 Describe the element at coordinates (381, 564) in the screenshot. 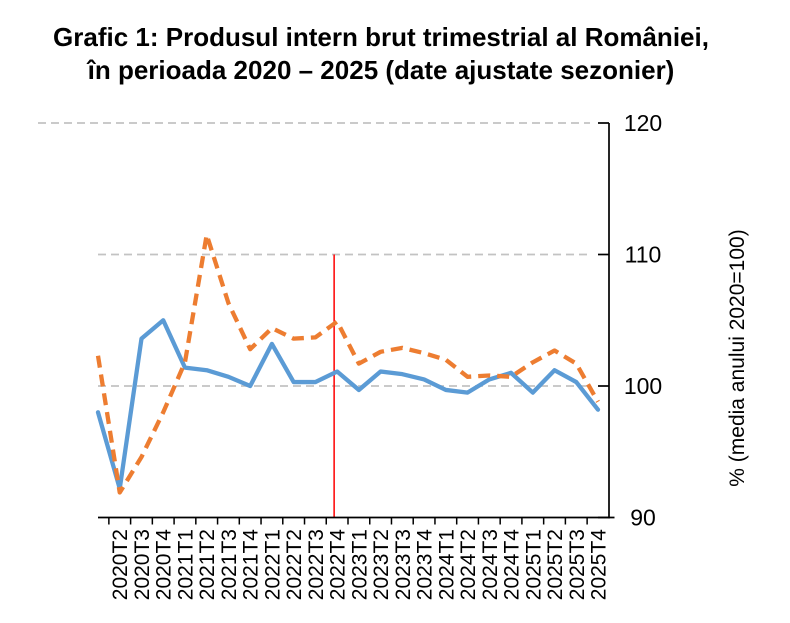

I see `x-tick-label-2023T2: 2023T2` at that location.